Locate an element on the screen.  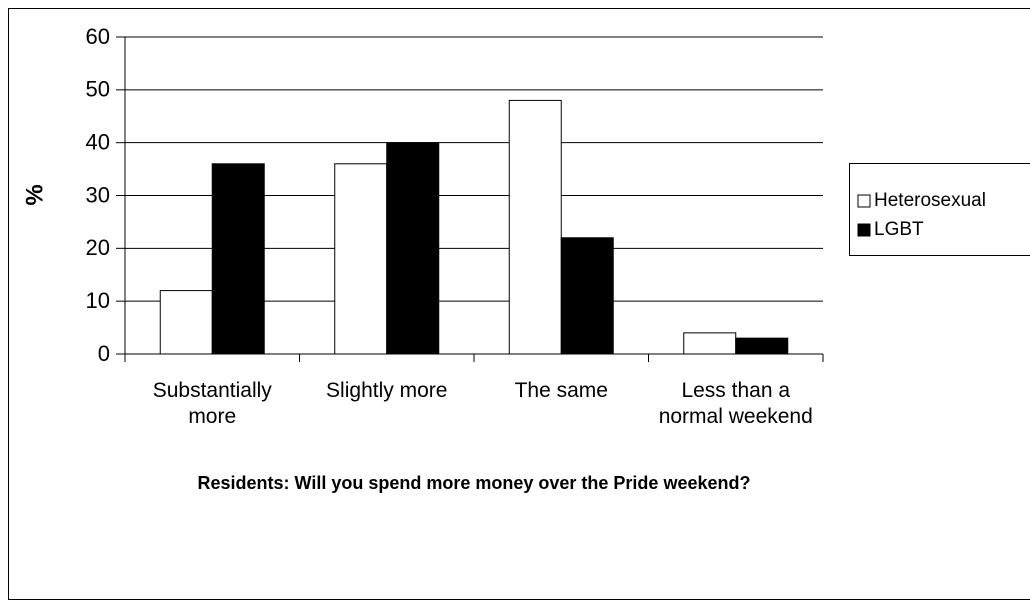
y-tick-label: 0 is located at coordinates (104, 353).